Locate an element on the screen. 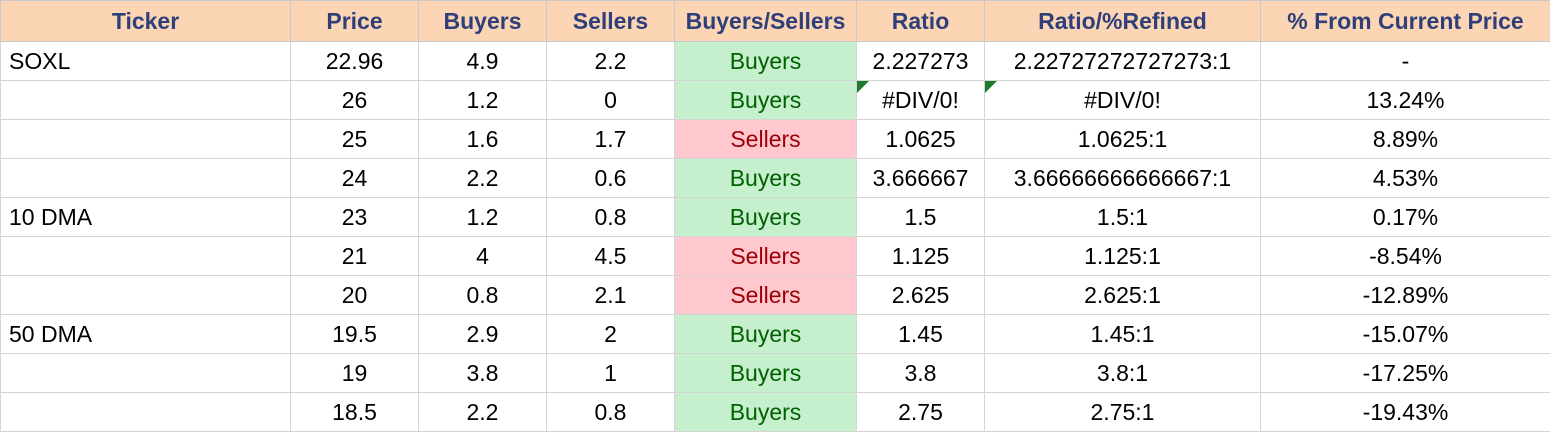 The width and height of the screenshot is (1550, 442). cell-pct-from-current: -19.43% is located at coordinates (1405, 412).